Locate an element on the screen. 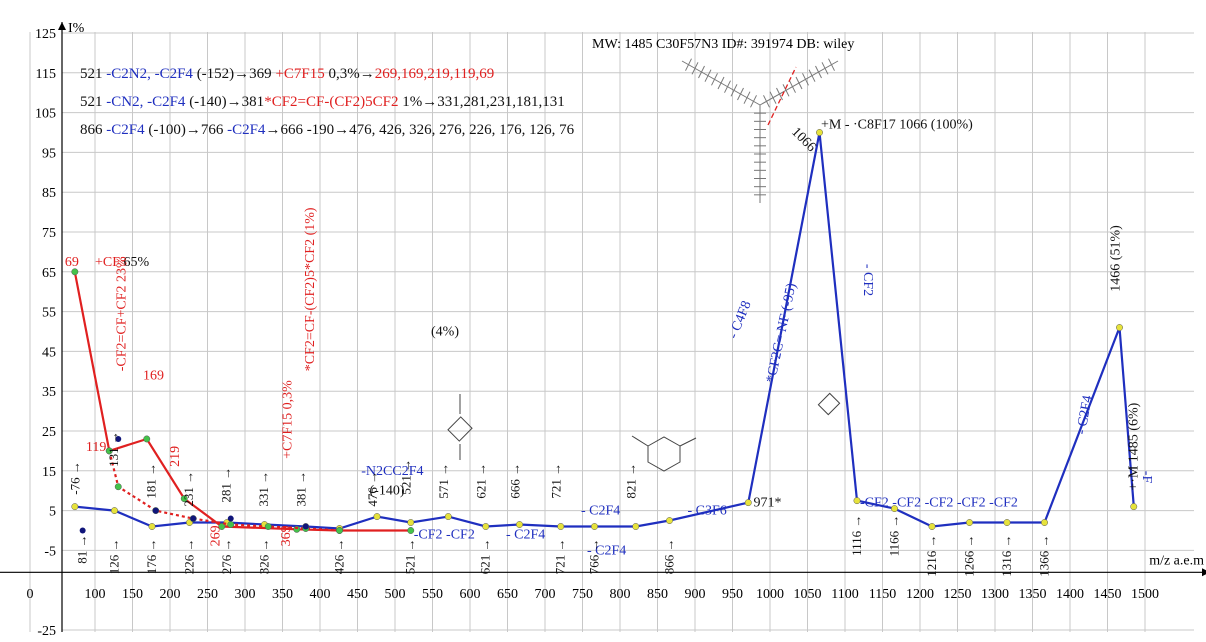 This screenshot has width=1206, height=642. x-tick-label: 800 is located at coordinates (620, 594).